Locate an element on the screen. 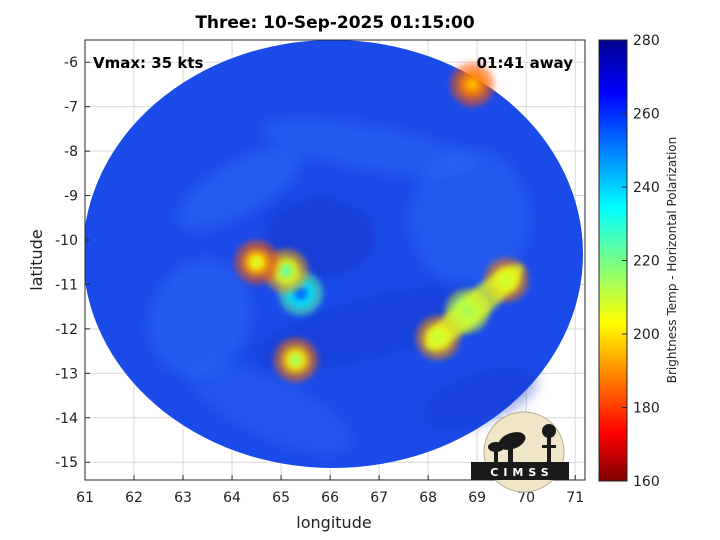 The width and height of the screenshot is (720, 540). x-tick-label: 64 is located at coordinates (232, 498).